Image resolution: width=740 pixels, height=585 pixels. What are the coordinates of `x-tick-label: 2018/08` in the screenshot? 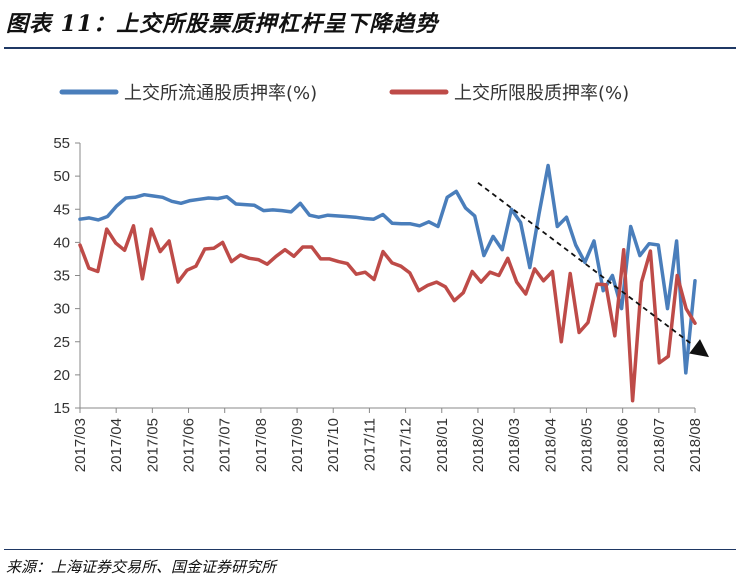 It's located at (695, 445).